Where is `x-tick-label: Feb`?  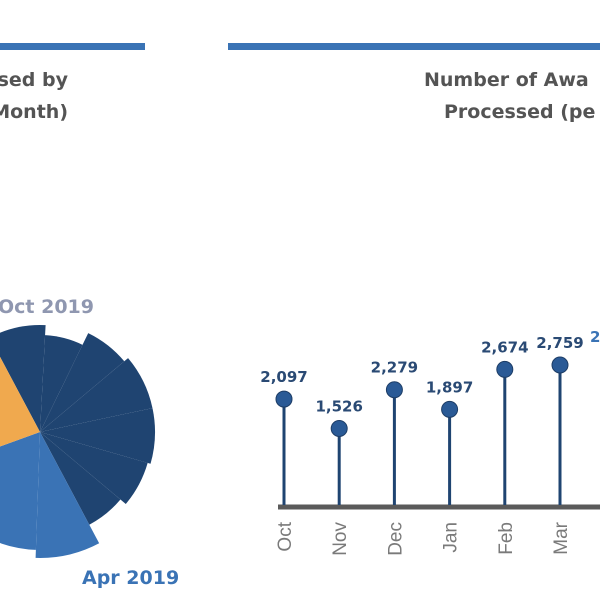 x-tick-label: Feb is located at coordinates (506, 538).